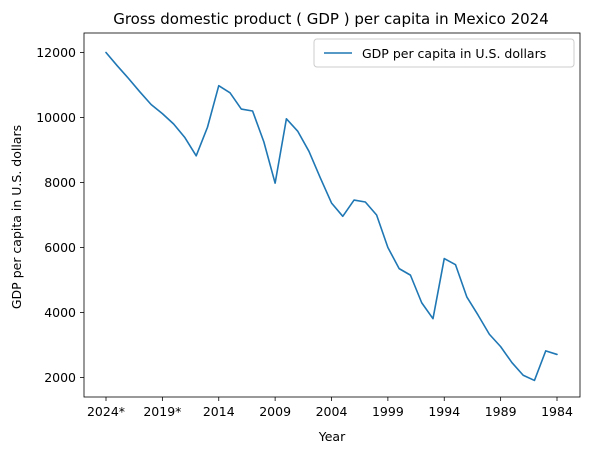  What do you see at coordinates (388, 411) in the screenshot?
I see `x-tick-label: 1999` at bounding box center [388, 411].